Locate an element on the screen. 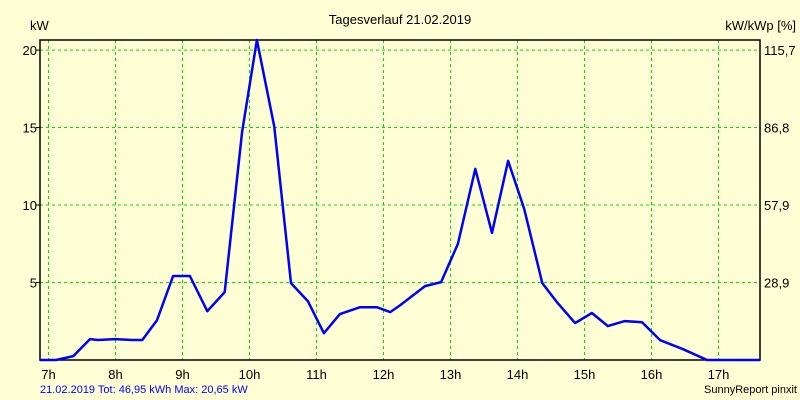  y-tick-label-left: 10 is located at coordinates (30, 205).